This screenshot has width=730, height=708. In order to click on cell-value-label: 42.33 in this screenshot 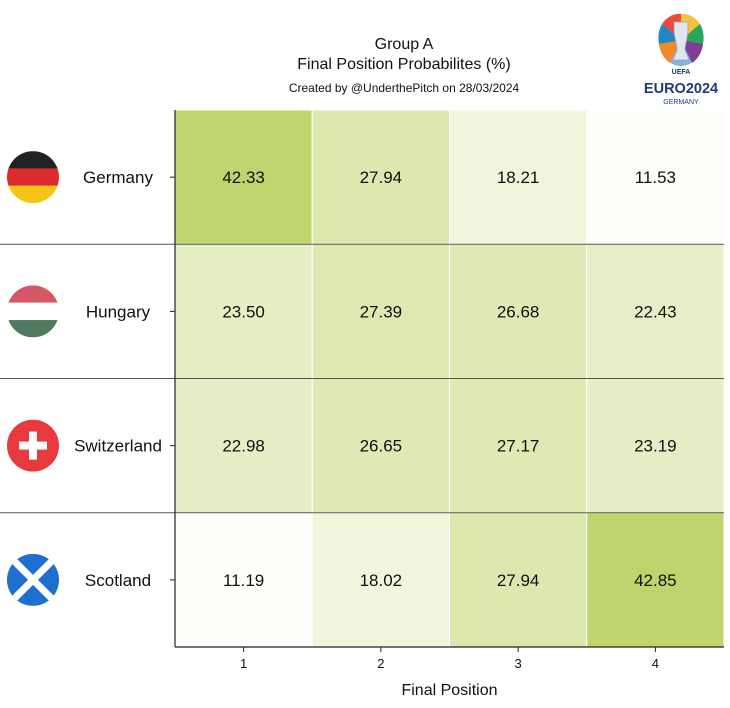, I will do `click(243, 177)`.